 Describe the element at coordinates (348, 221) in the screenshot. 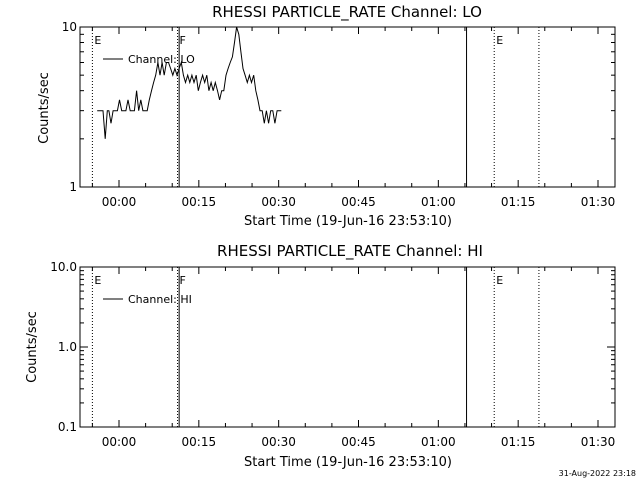

I see `x-axis-label-lo: Start Time (19-Jun-16 23:53:10)` at that location.